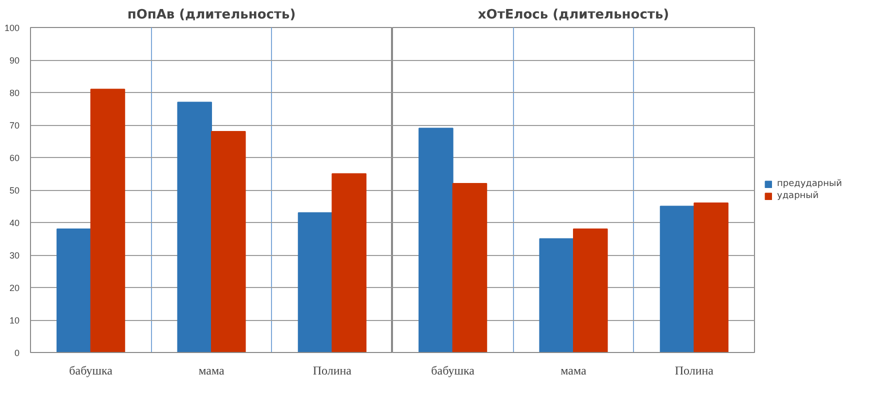 The height and width of the screenshot is (417, 879). What do you see at coordinates (14, 158) in the screenshot?
I see `y-tick-label: 60` at bounding box center [14, 158].